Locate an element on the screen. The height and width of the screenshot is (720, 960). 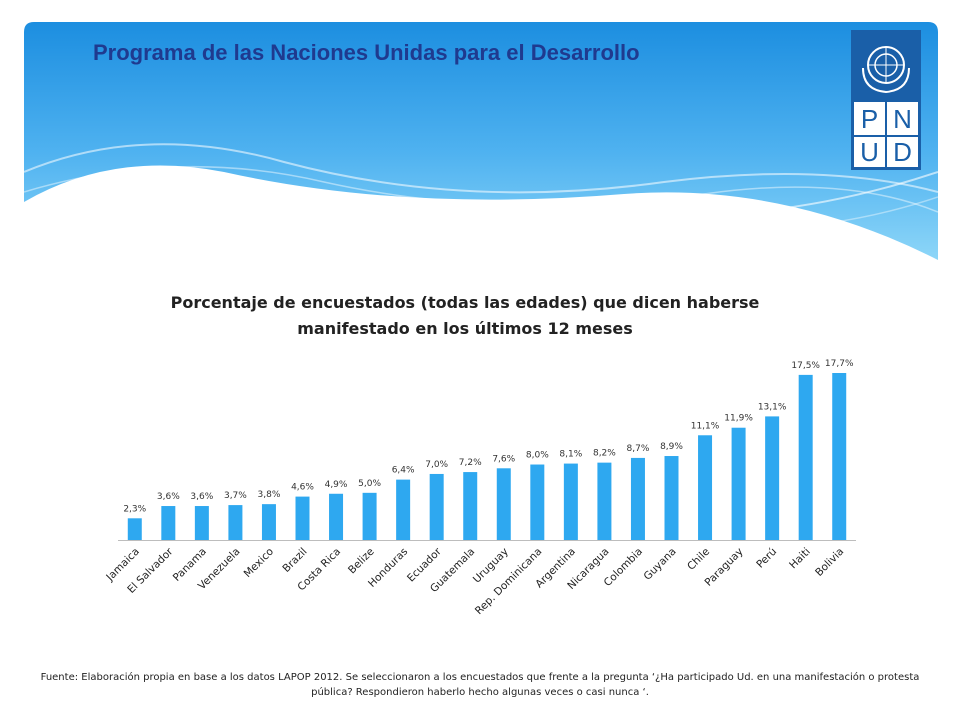
x-tick-label: Perú is located at coordinates (766, 558).